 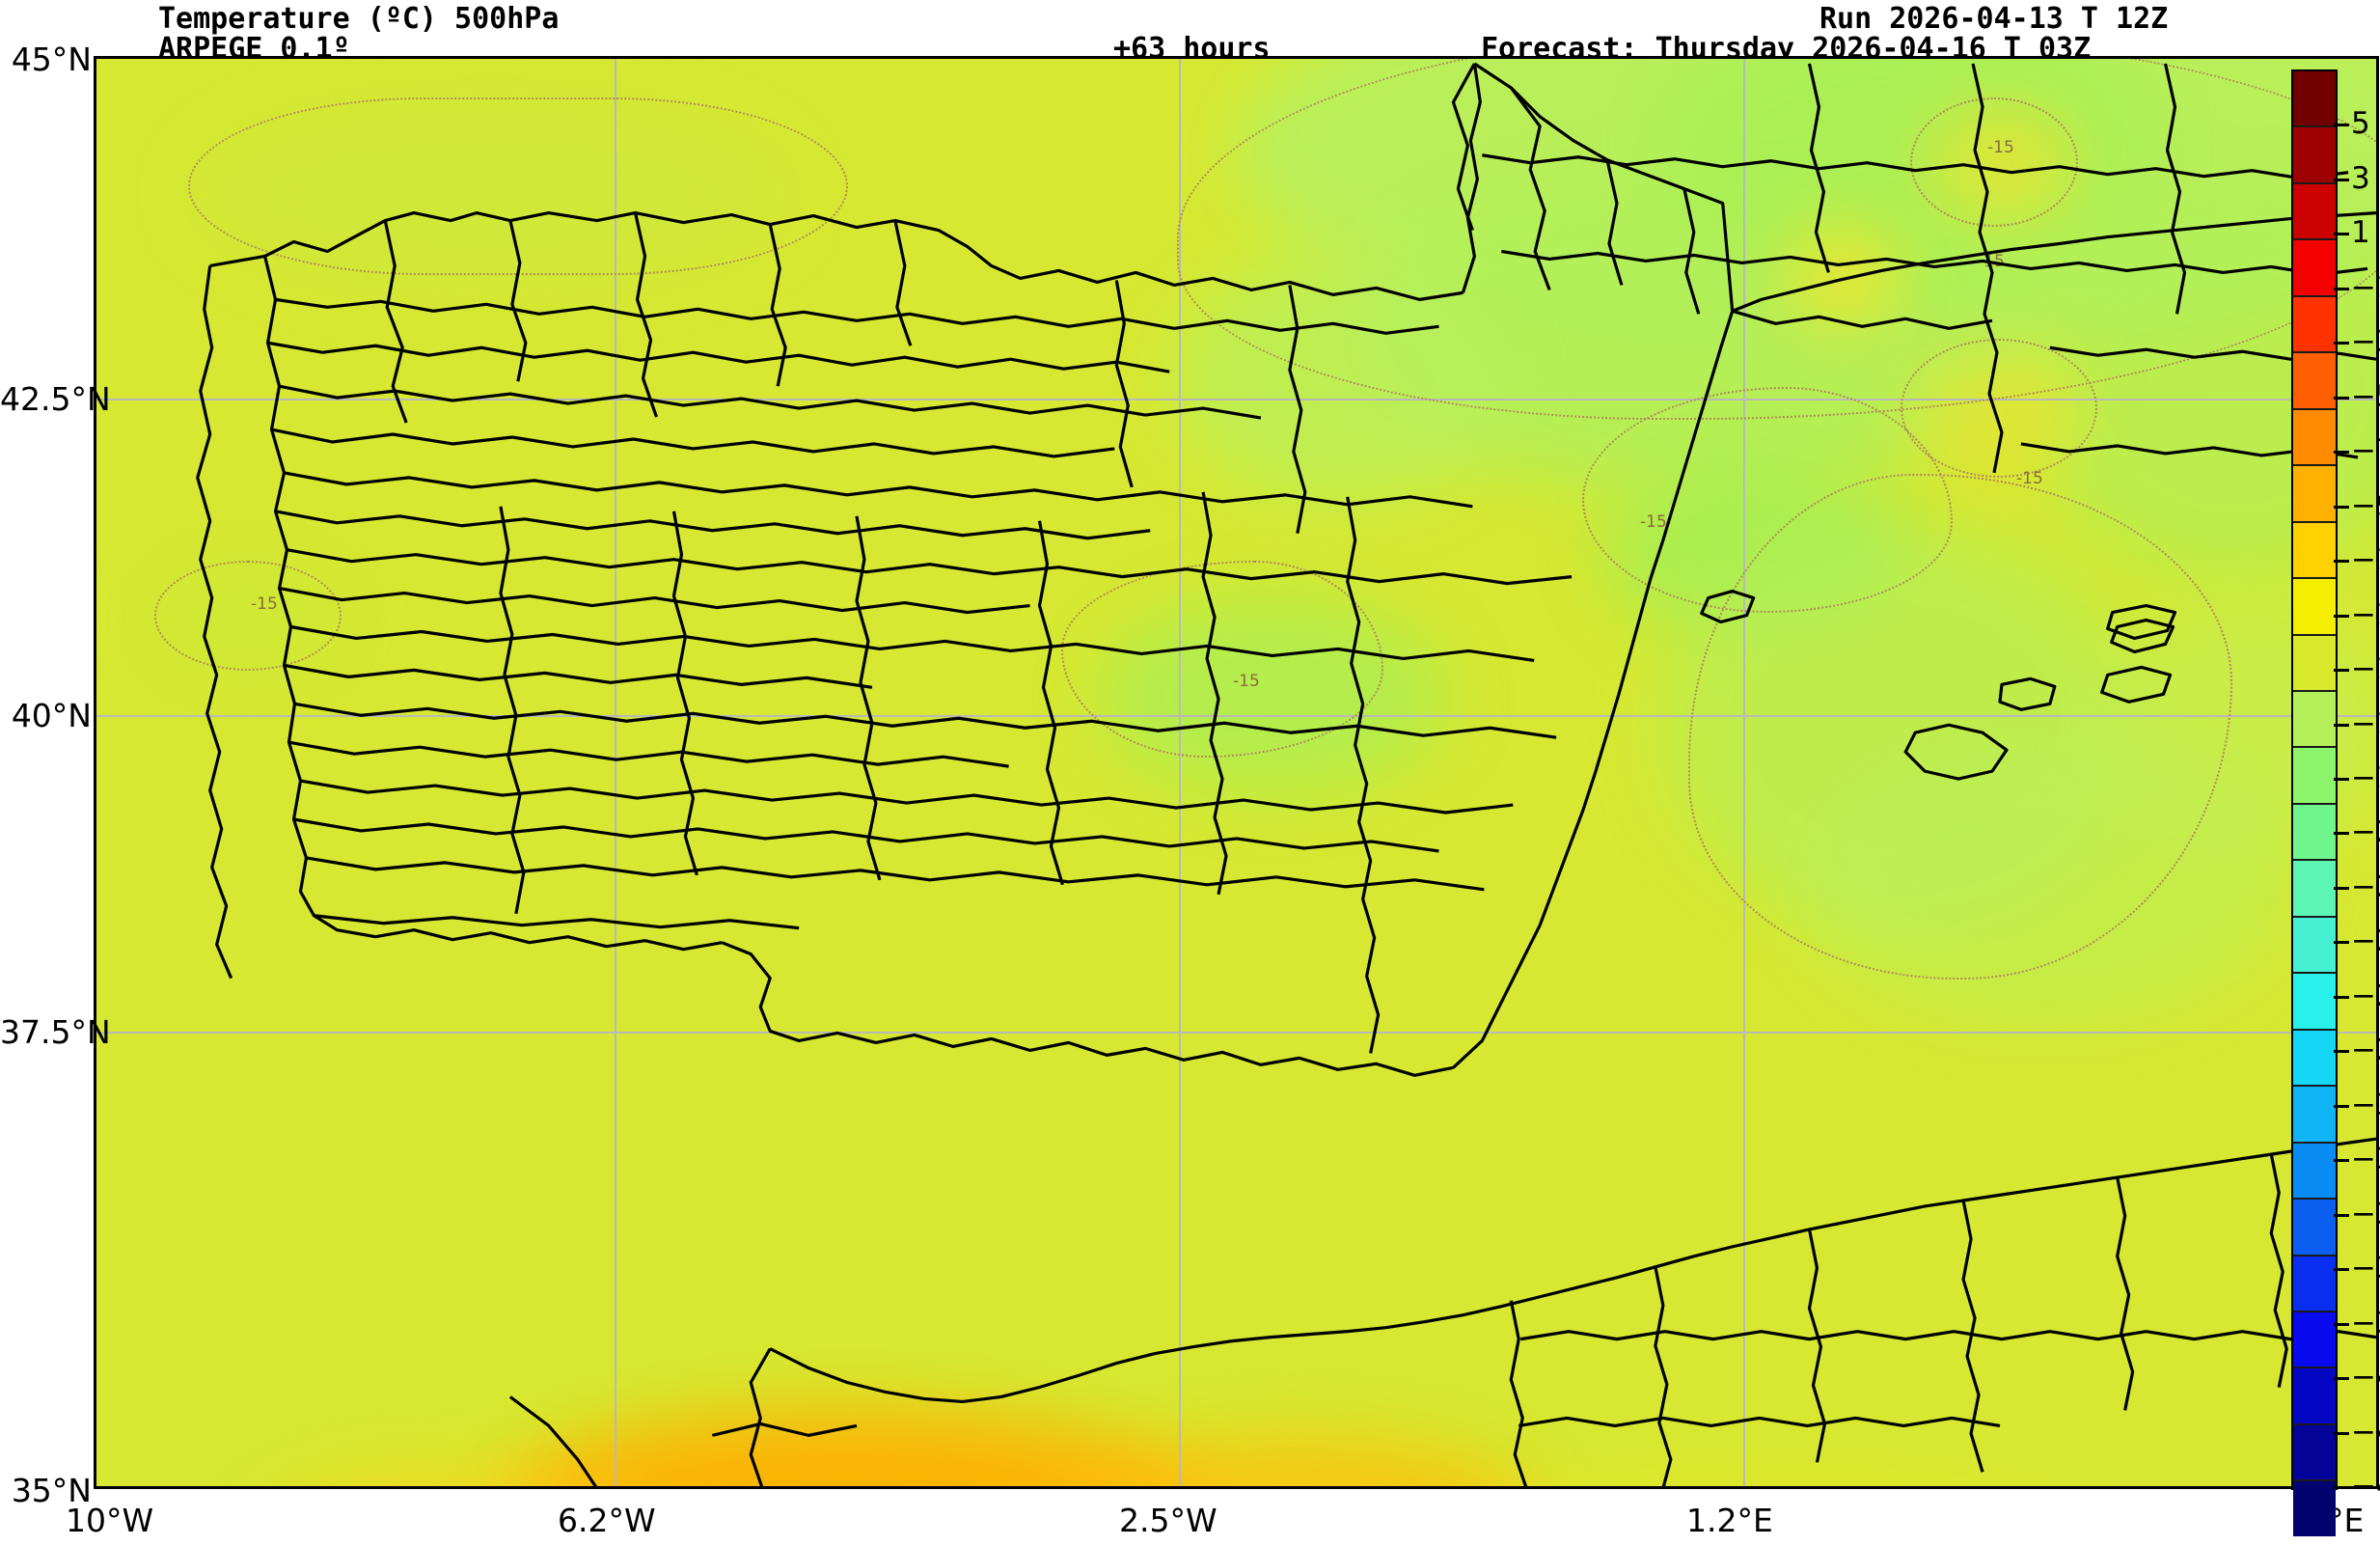 What do you see at coordinates (2366, 614) in the screenshot?
I see `colorbar-tick-label: −13` at bounding box center [2366, 614].